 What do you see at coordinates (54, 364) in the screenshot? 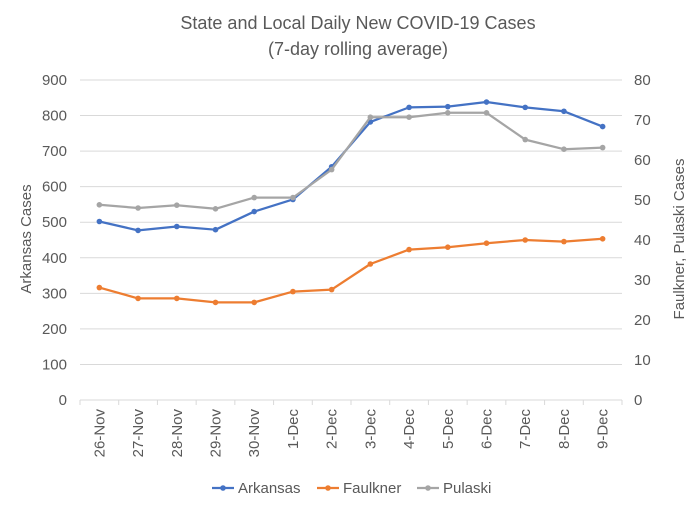
I see `y-tick-label: 100` at bounding box center [54, 364].